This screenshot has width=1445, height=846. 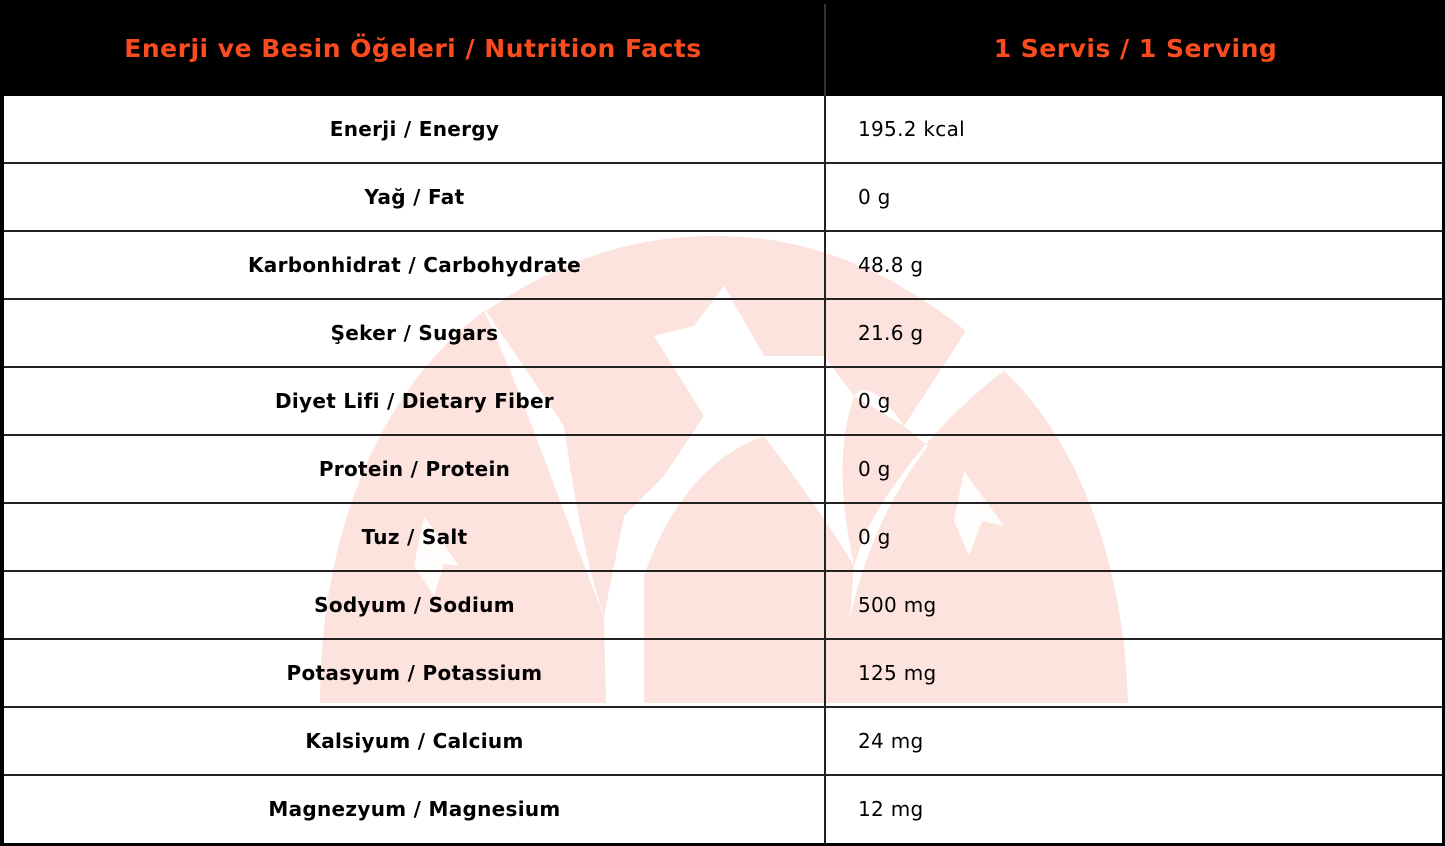 What do you see at coordinates (723, 742) in the screenshot?
I see `table-row: Kalsiyum / Calcium 24 mg` at bounding box center [723, 742].